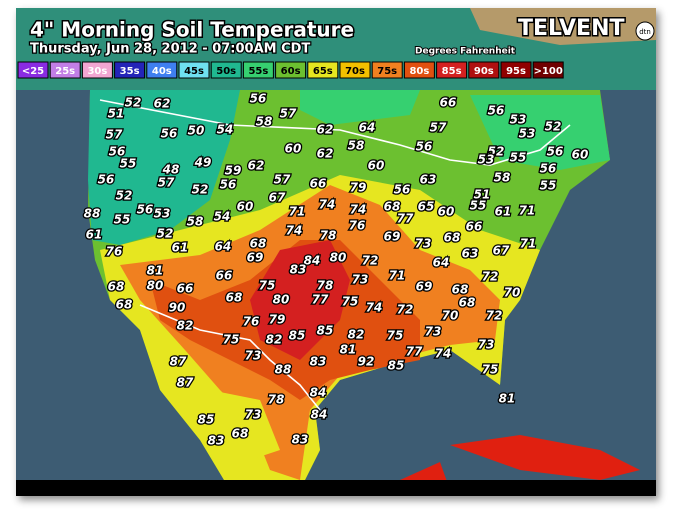  I want to click on reading: 52, so click(200, 190).